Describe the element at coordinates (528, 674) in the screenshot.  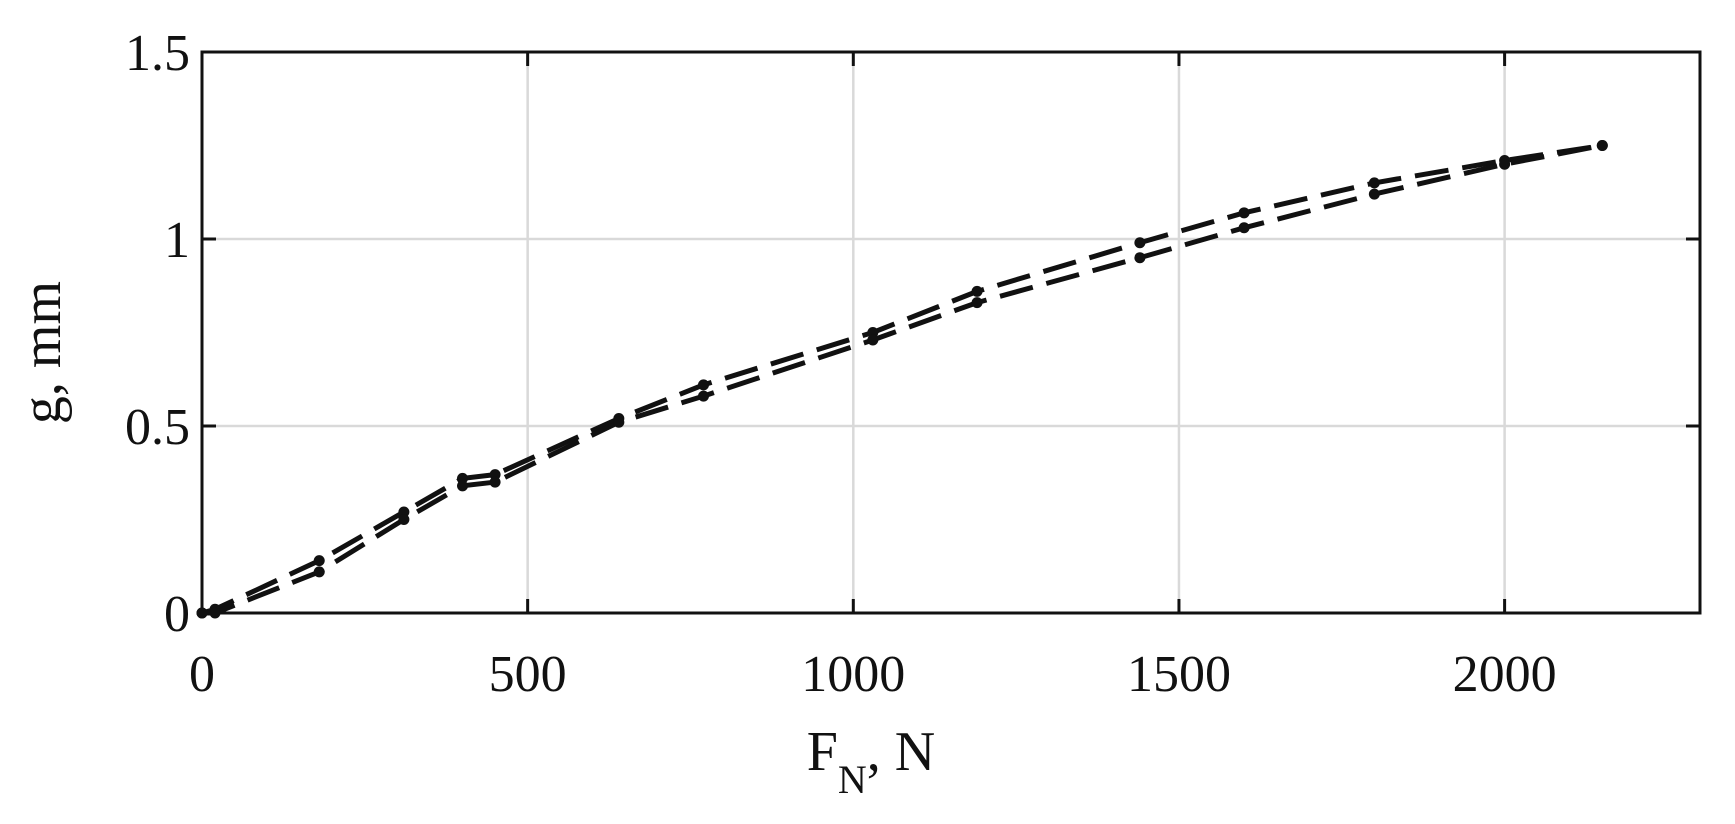
I see `x-tick-label: 500` at that location.